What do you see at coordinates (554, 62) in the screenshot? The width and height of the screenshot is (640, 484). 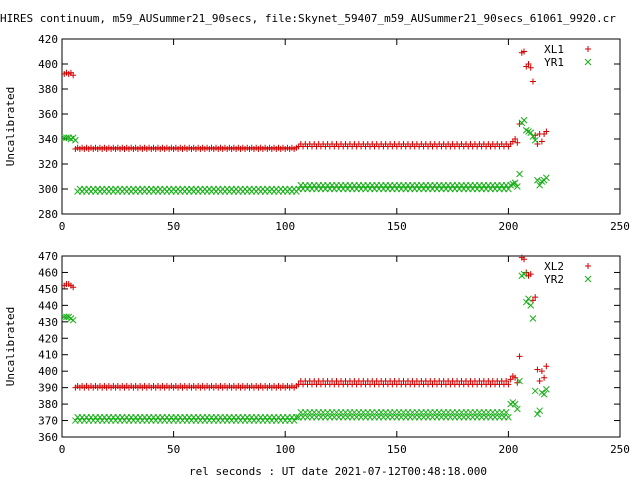 I see `legend-label: YR1` at bounding box center [554, 62].